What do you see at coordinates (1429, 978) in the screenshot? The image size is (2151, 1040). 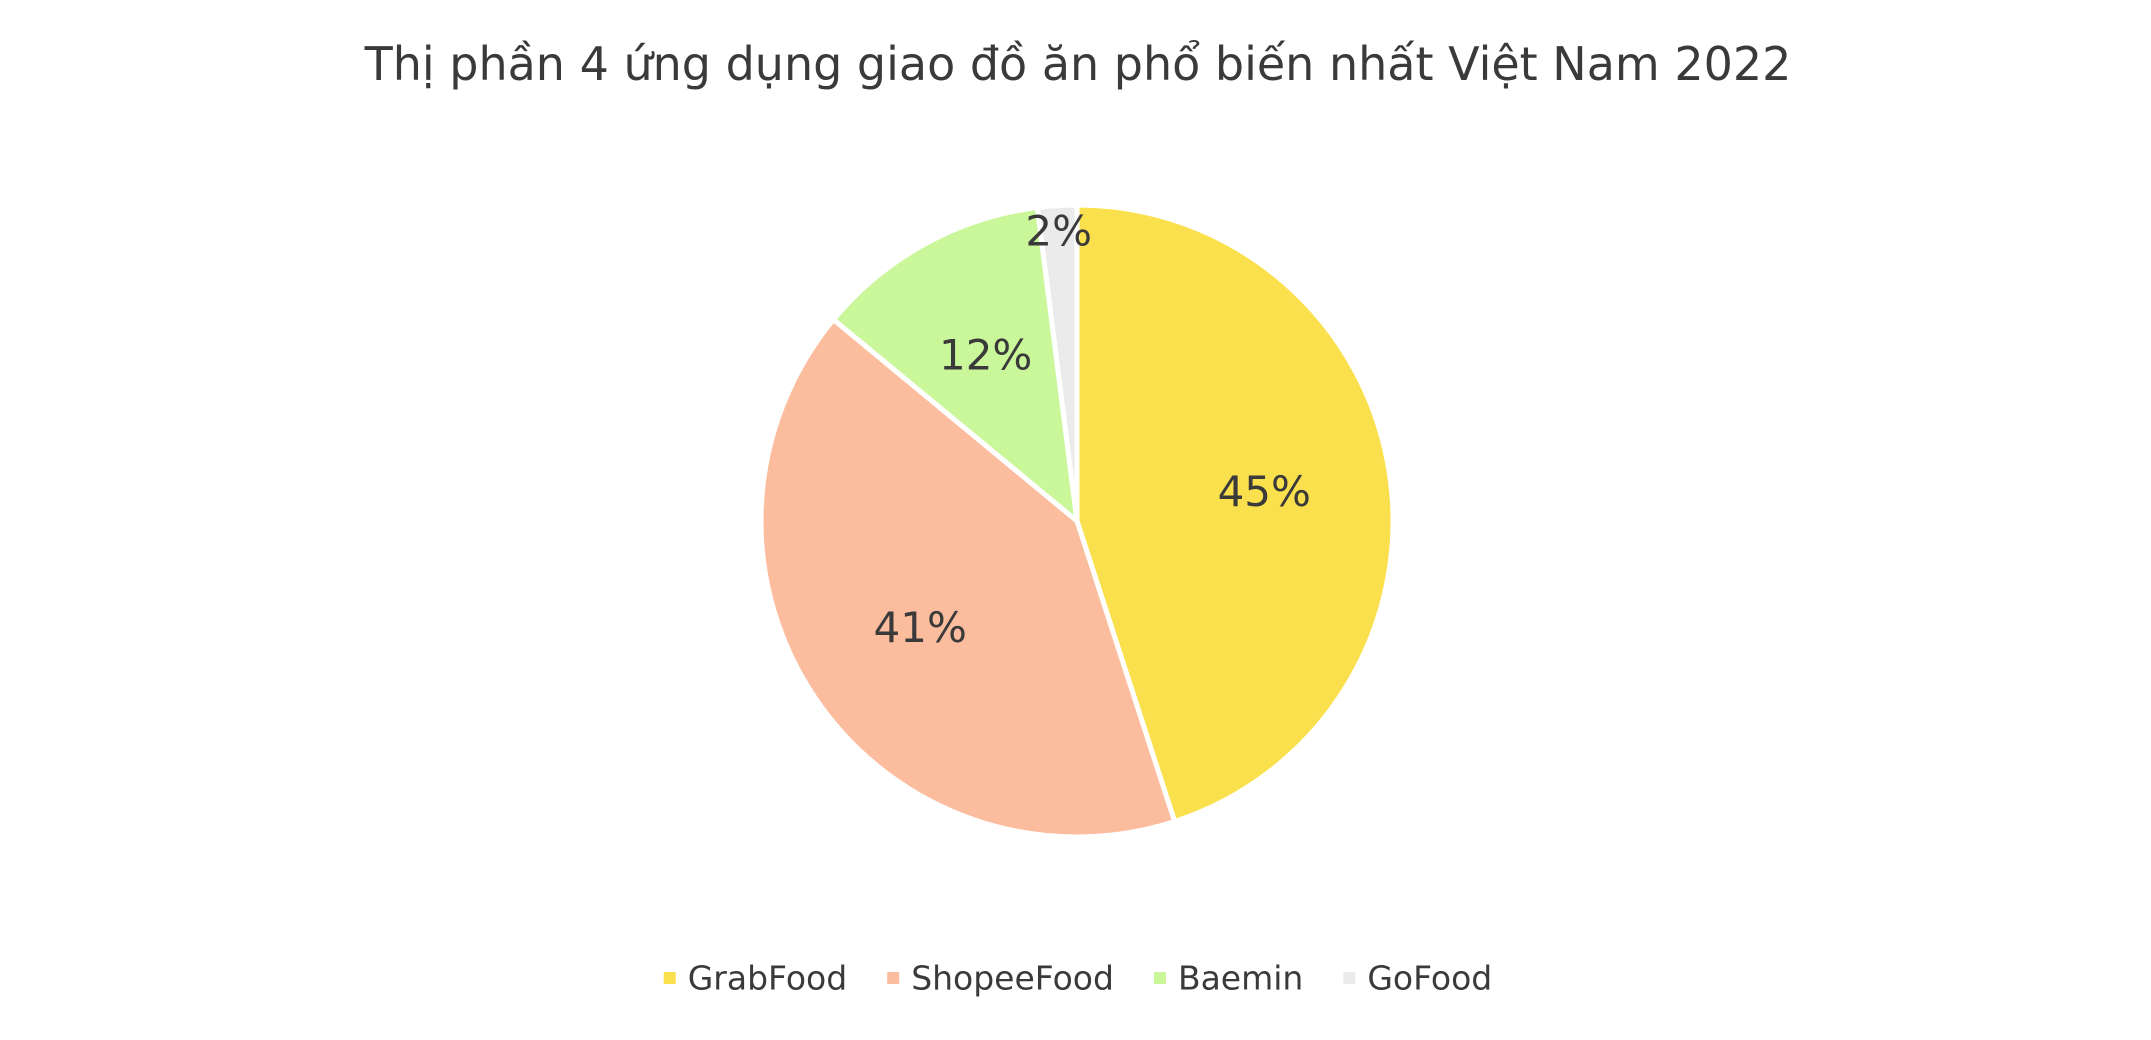 I see `legend-label-gofood: GoFood` at bounding box center [1429, 978].